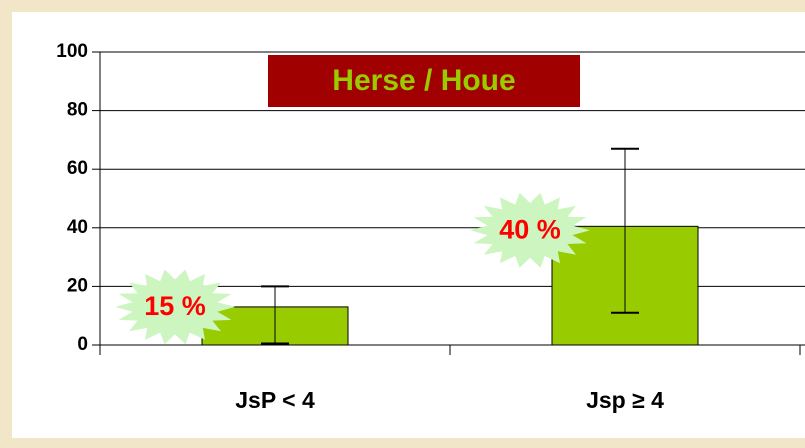 The image size is (805, 448). What do you see at coordinates (77, 168) in the screenshot?
I see `y-tick-label: 60` at bounding box center [77, 168].